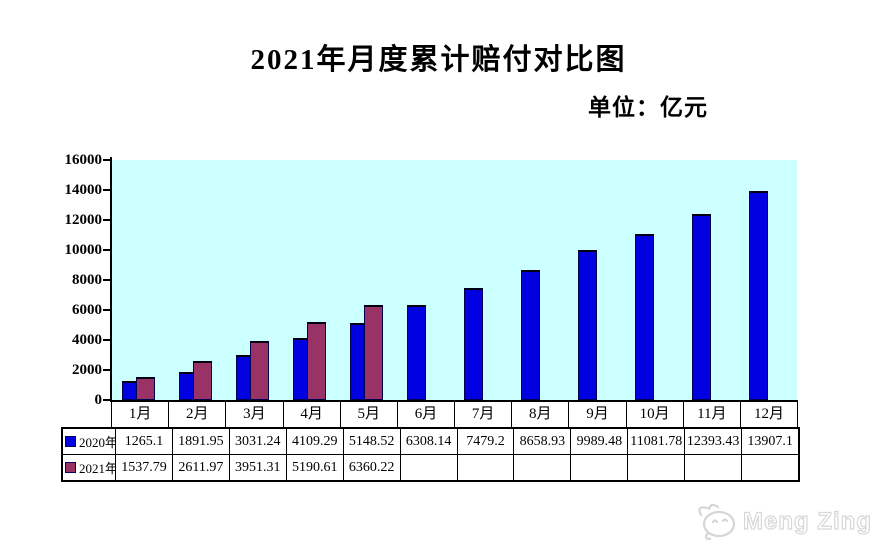 The width and height of the screenshot is (877, 555). I want to click on value-cell-2020年-4月: 4109.29, so click(315, 441).